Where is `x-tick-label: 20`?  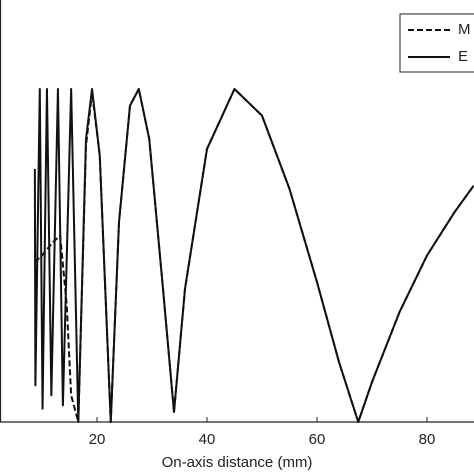 x-tick-label: 20 is located at coordinates (97, 439).